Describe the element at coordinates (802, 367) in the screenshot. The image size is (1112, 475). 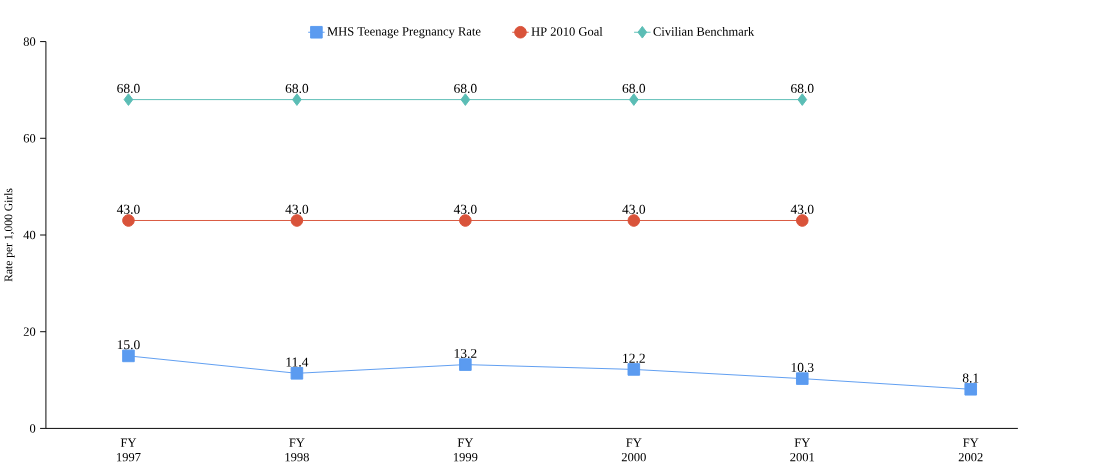
I see `data-label: 10.3` at that location.